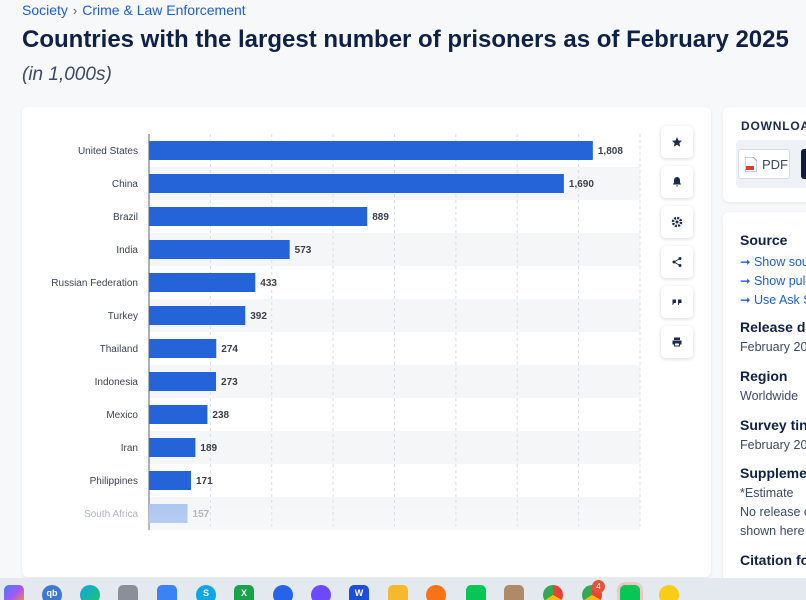  Describe the element at coordinates (258, 316) in the screenshot. I see `value-label: 392` at that location.